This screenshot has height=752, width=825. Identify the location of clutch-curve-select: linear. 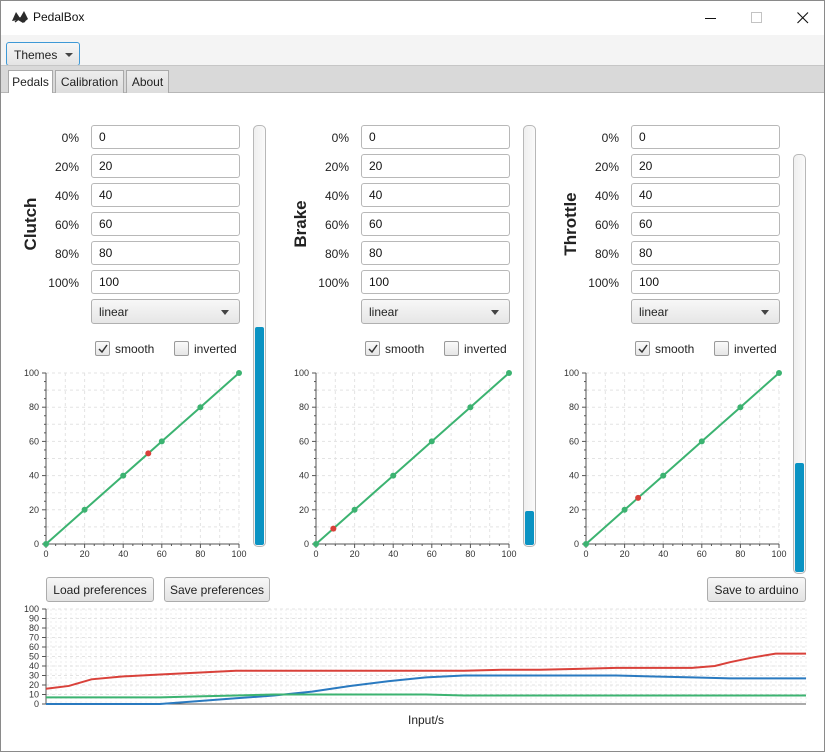
(165, 311).